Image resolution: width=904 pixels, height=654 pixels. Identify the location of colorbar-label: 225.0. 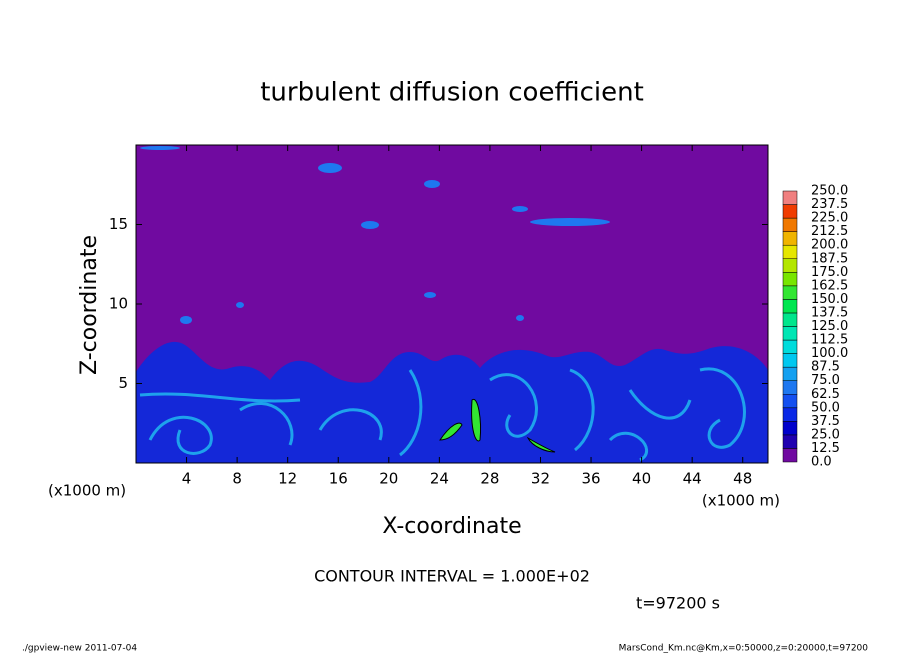
(829, 218).